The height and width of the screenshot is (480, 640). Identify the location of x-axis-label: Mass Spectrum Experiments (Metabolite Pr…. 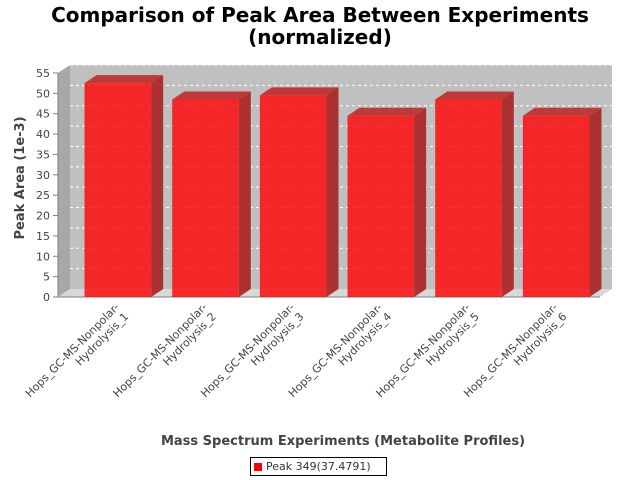
(343, 441).